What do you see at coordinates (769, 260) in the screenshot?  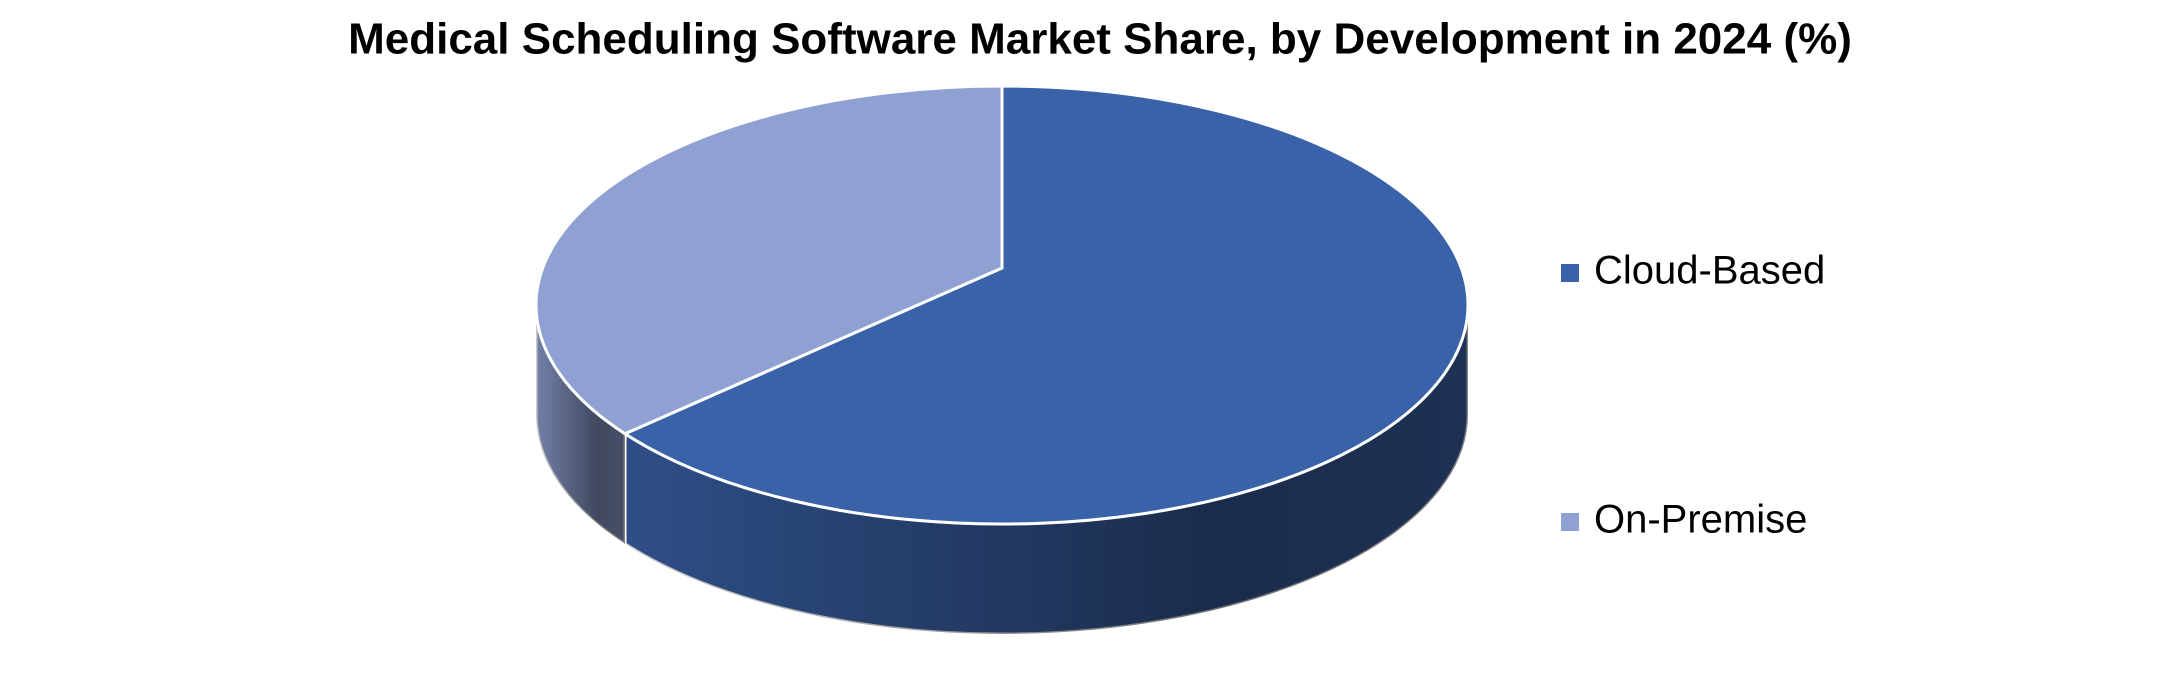 I see `pie-slice` at bounding box center [769, 260].